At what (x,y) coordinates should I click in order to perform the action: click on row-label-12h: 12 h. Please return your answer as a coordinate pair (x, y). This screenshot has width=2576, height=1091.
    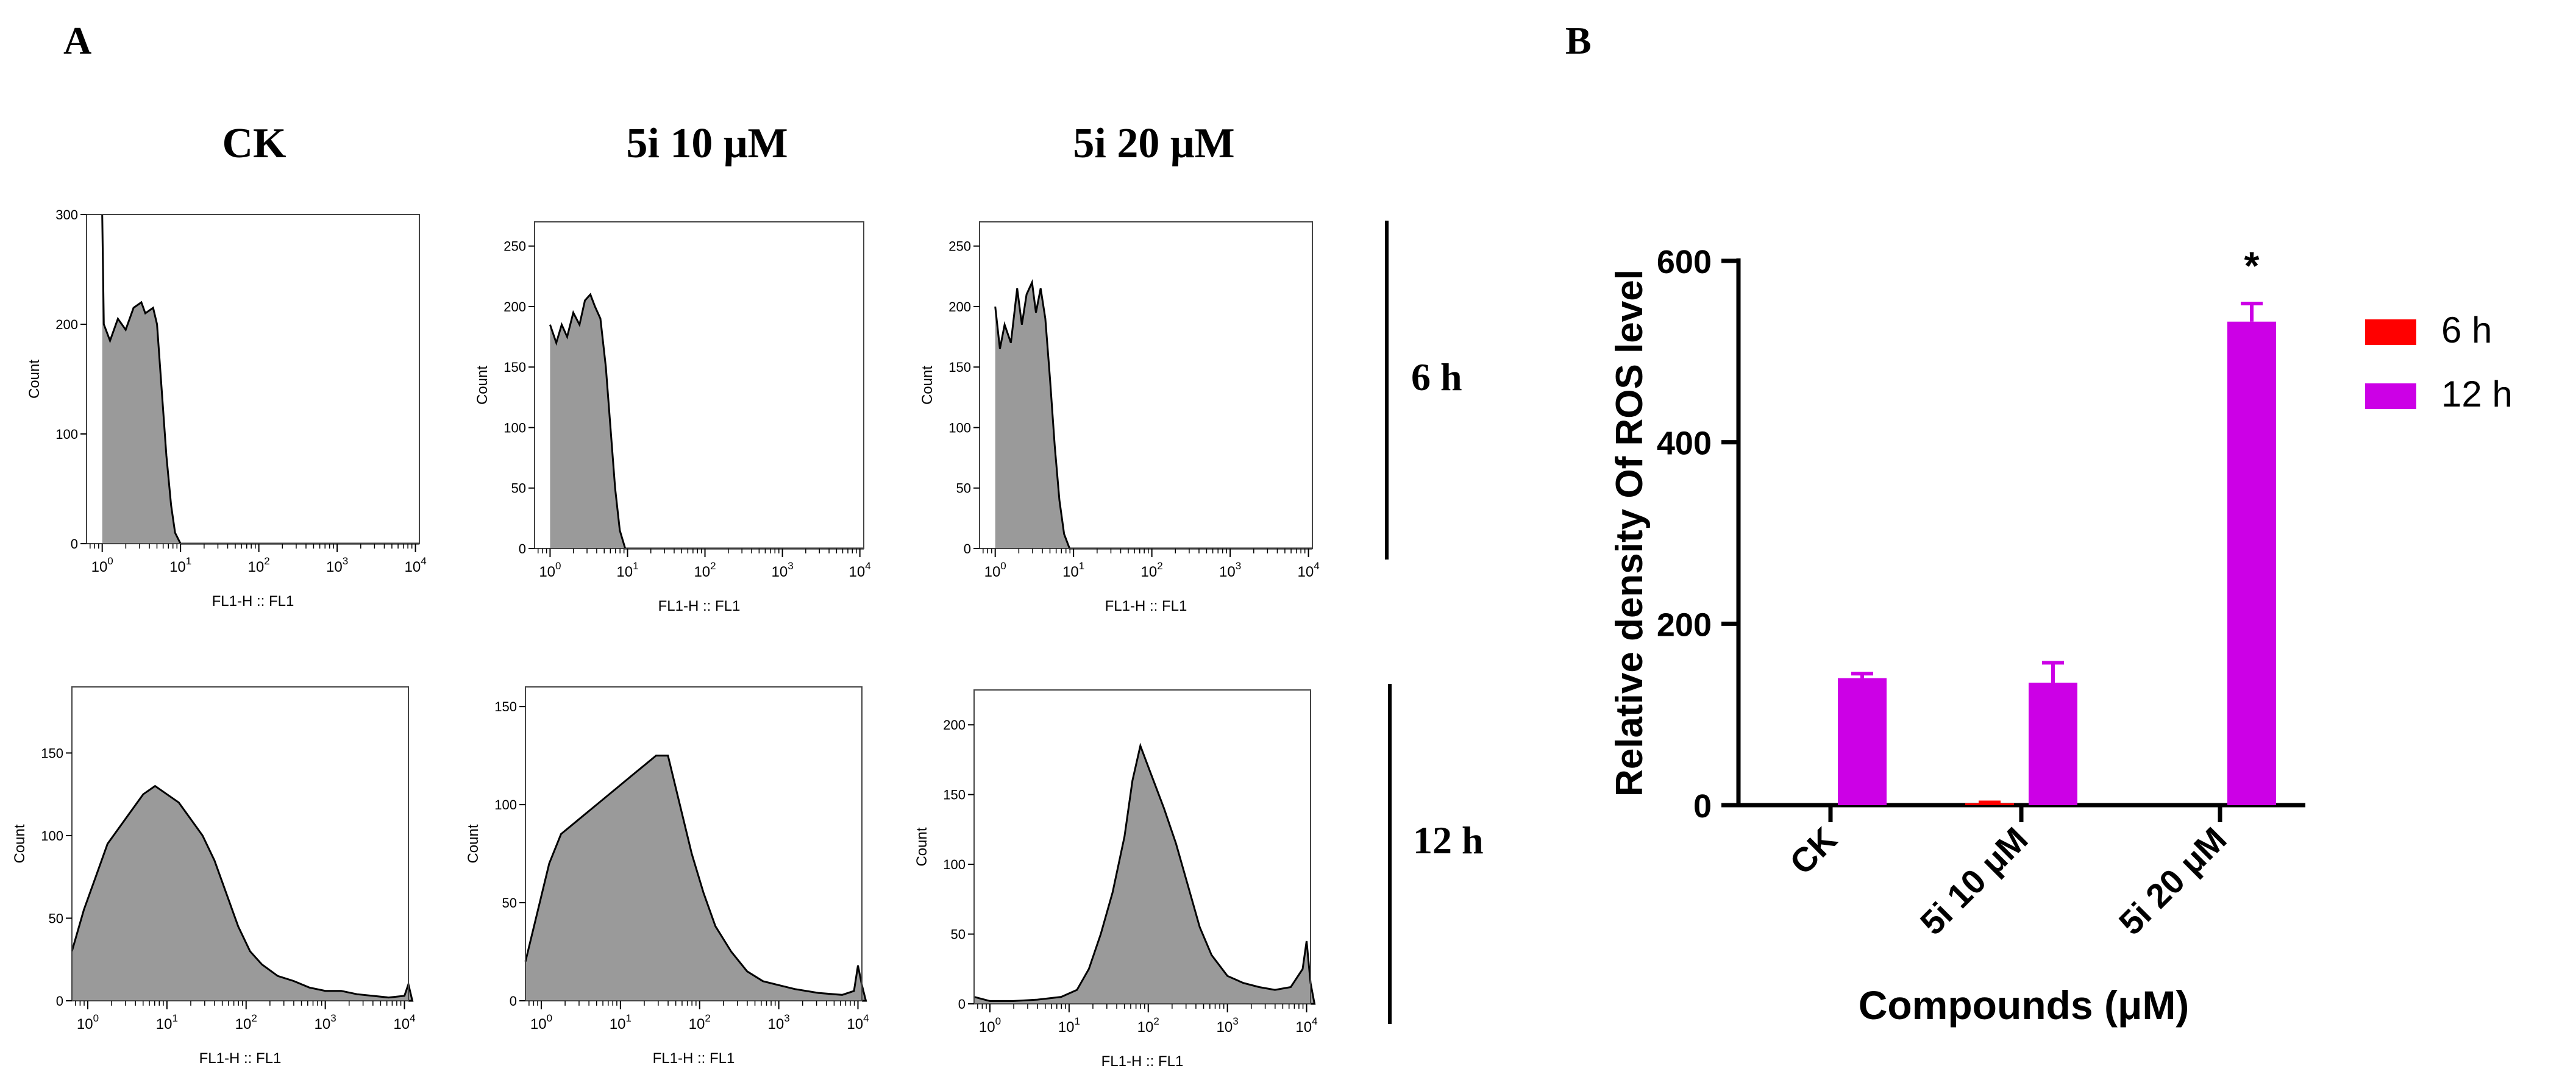
    Looking at the image, I should click on (1448, 840).